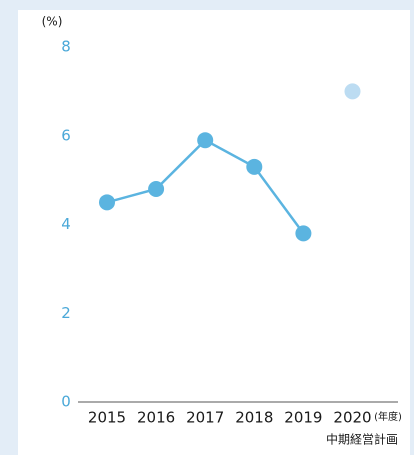  Describe the element at coordinates (352, 418) in the screenshot. I see `x-tick-label: 2020` at that location.